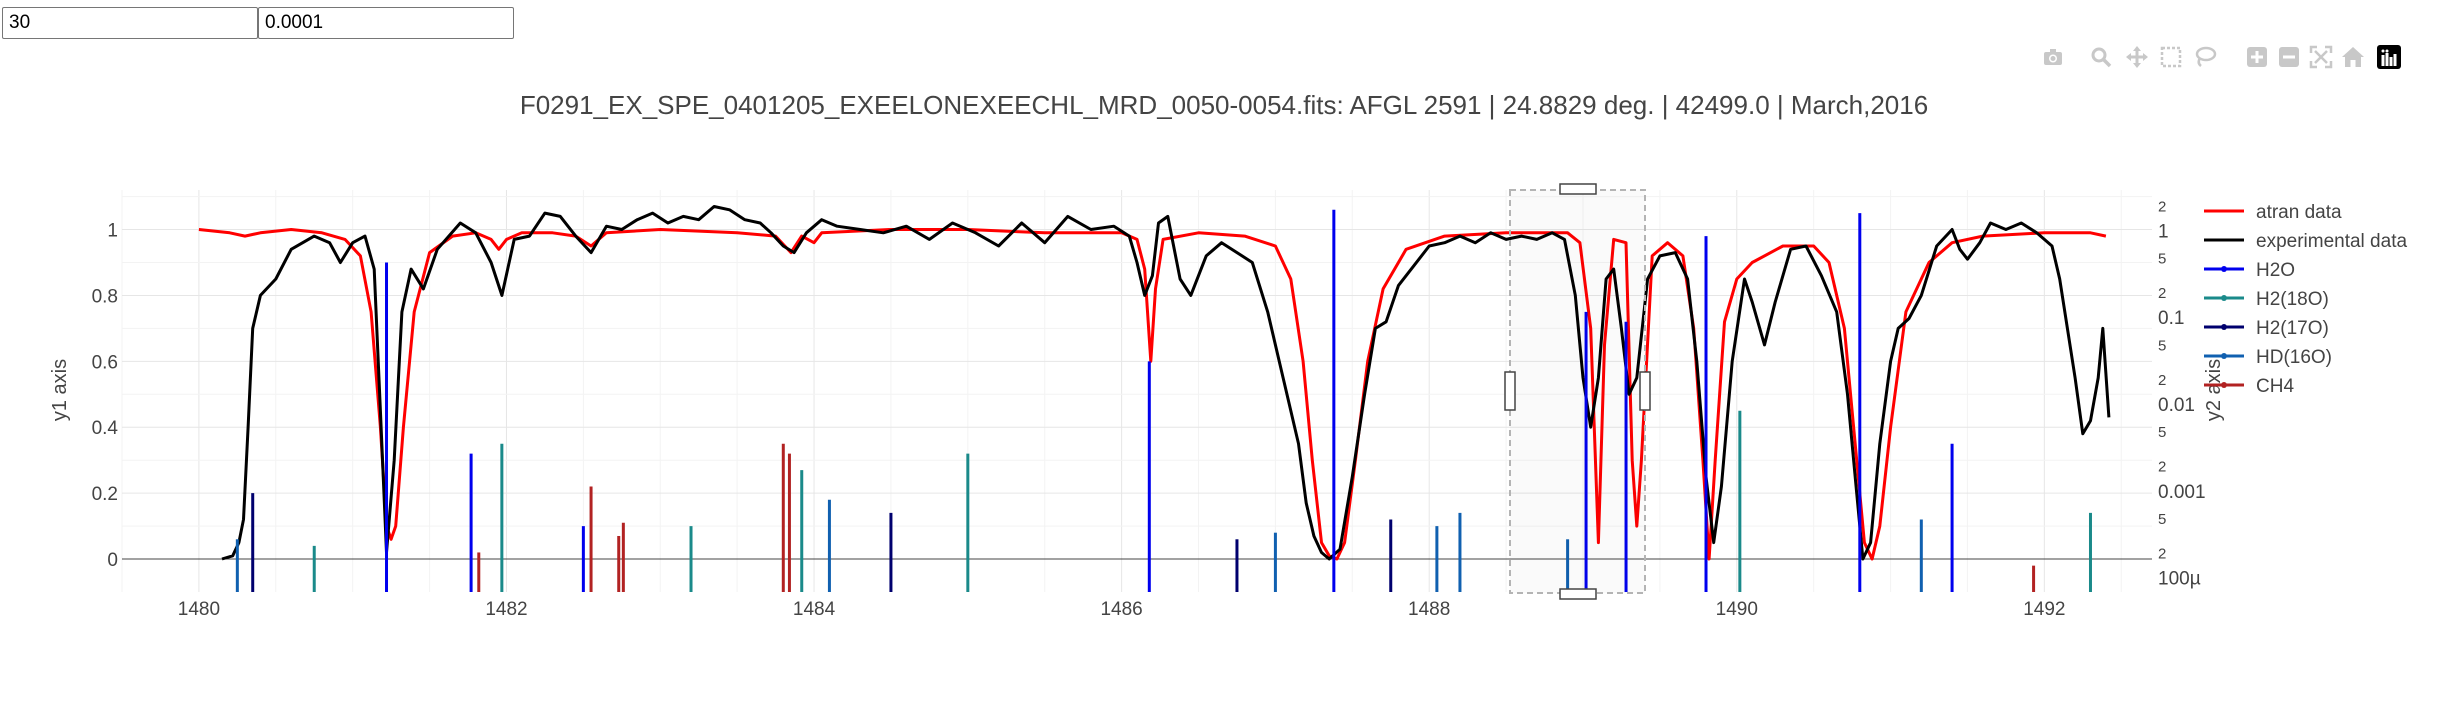  What do you see at coordinates (1578, 189) in the screenshot?
I see `selection-handle-top` at bounding box center [1578, 189].